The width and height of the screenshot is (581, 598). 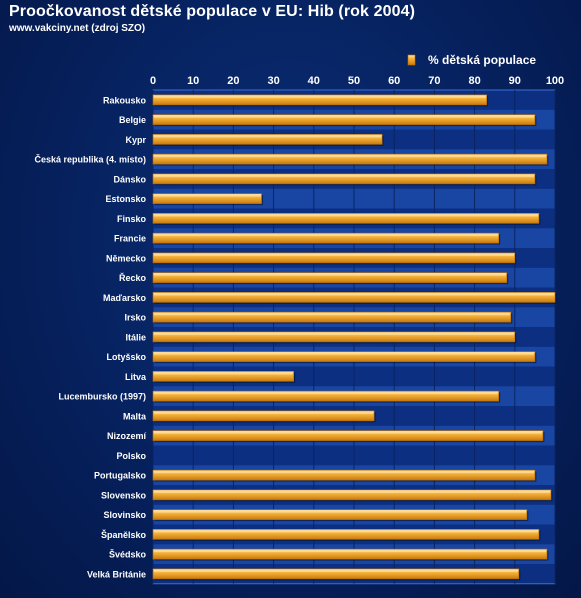 I want to click on category-label: Finsko, so click(x=132, y=219).